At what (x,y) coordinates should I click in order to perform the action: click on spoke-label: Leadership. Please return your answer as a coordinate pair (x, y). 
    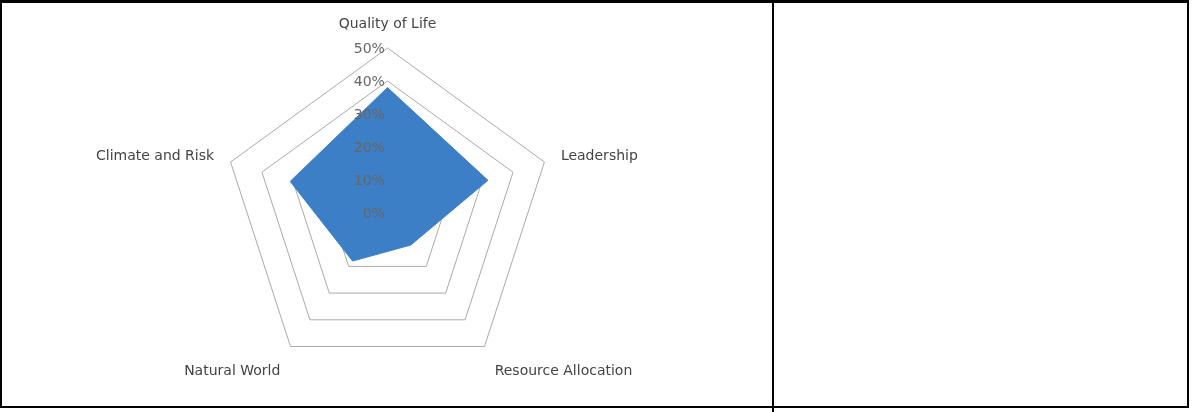
    Looking at the image, I should click on (599, 155).